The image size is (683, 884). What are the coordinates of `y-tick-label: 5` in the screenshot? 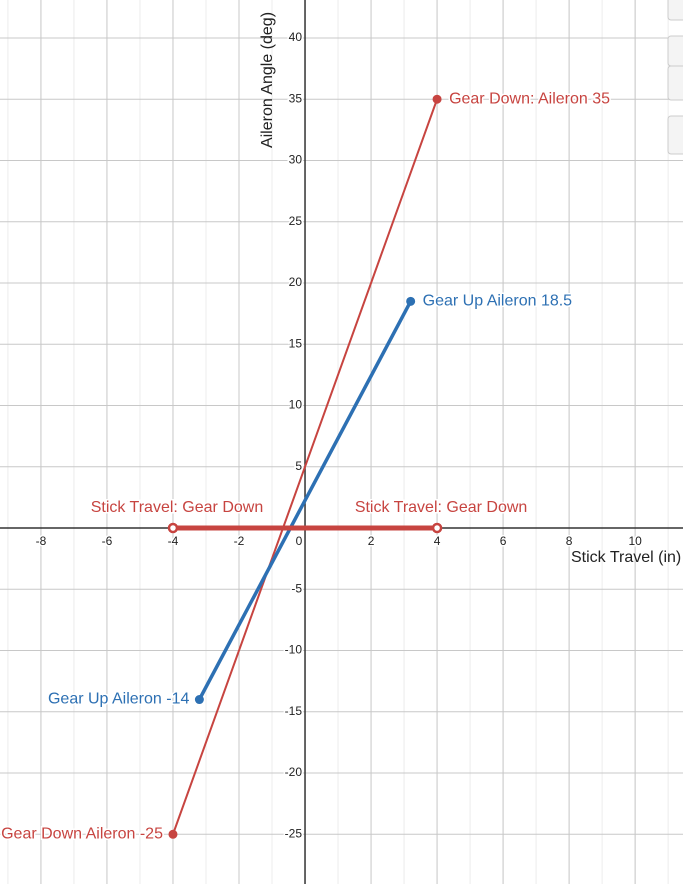 It's located at (298, 466).